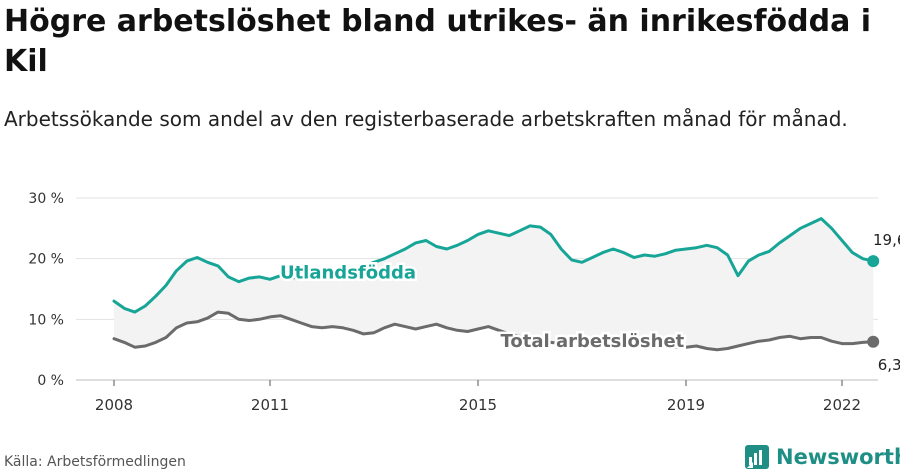  What do you see at coordinates (50, 381) in the screenshot?
I see `y-tick-label: 0 %` at bounding box center [50, 381].